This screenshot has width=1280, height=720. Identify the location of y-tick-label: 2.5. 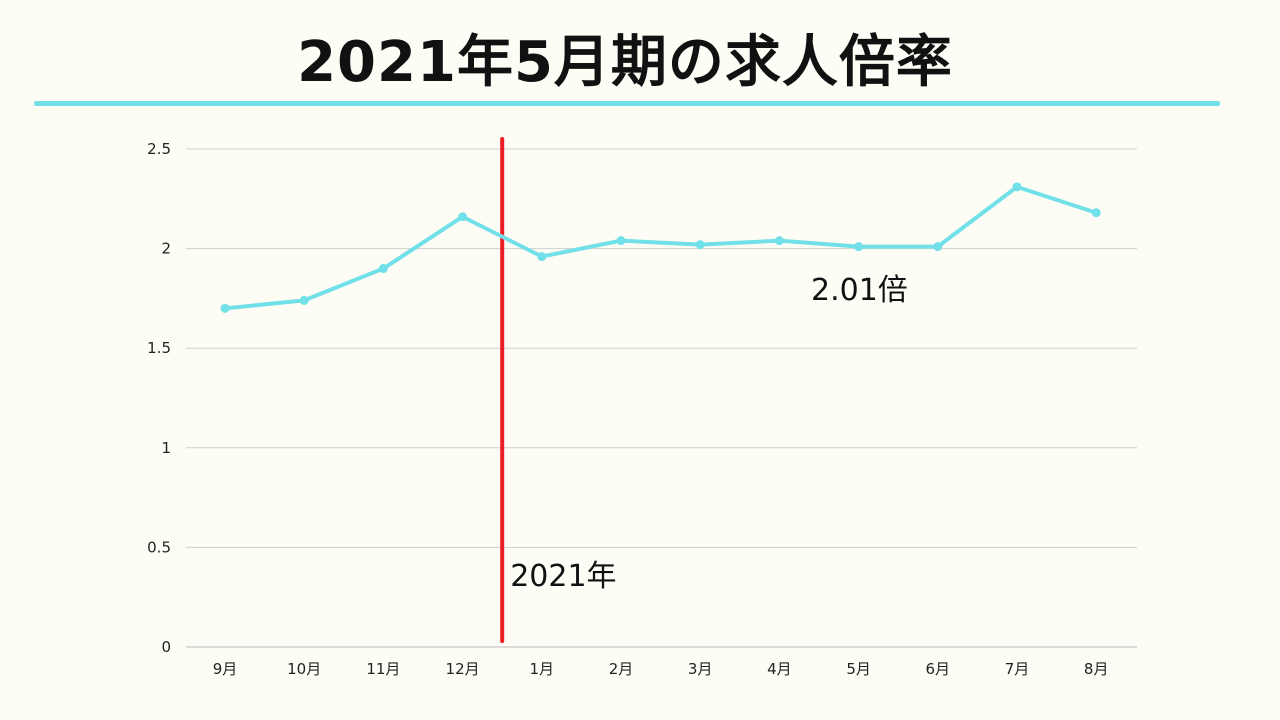
(159, 149).